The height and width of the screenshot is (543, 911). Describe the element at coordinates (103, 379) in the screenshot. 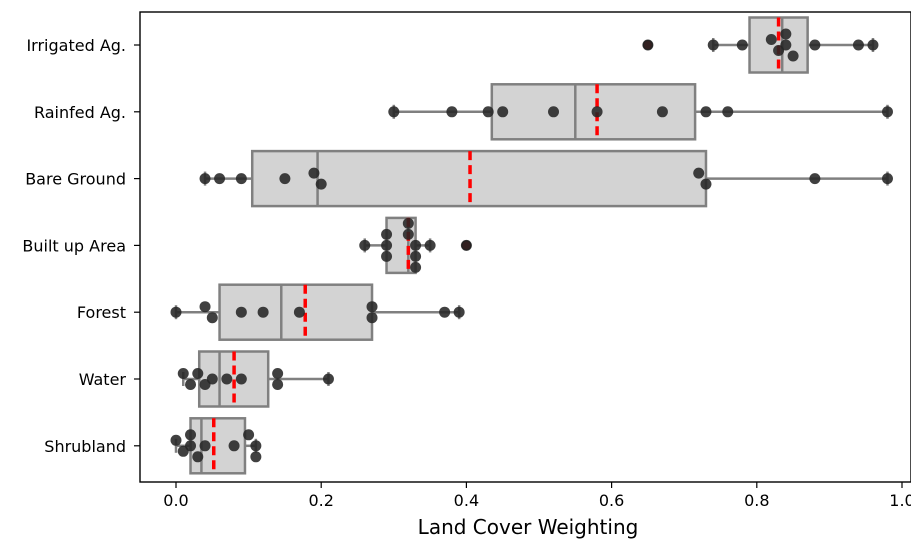

I see `y-tick-label: Water` at that location.